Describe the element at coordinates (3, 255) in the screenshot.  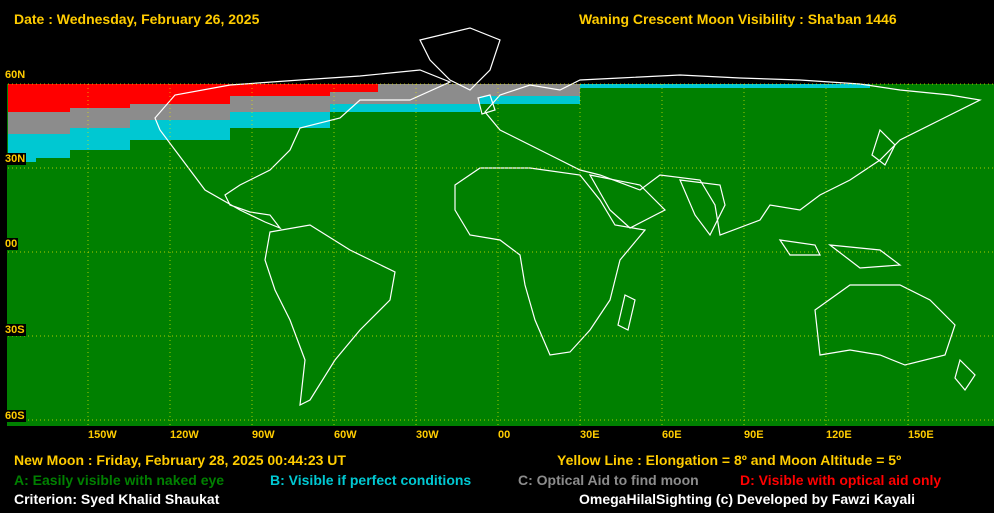
I see `left-edge` at that location.